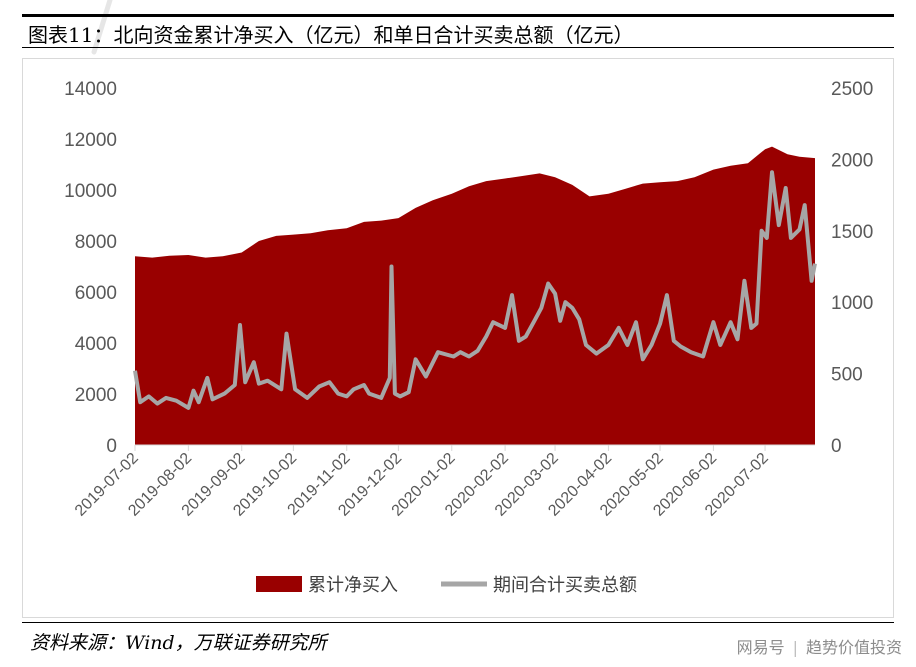 The image size is (916, 667). What do you see at coordinates (102, 27) in the screenshot?
I see `watermark-stroke` at bounding box center [102, 27].